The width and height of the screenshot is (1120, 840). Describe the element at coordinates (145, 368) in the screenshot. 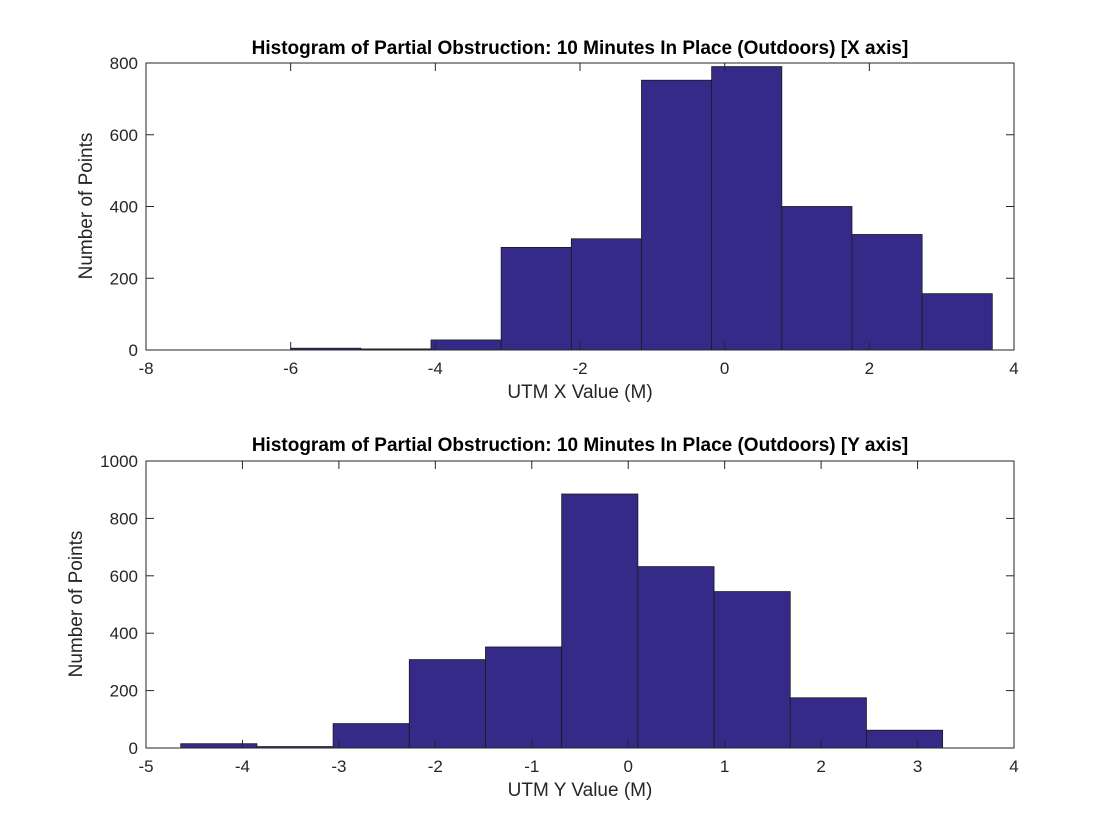

I see `x-tick-label: -8` at that location.